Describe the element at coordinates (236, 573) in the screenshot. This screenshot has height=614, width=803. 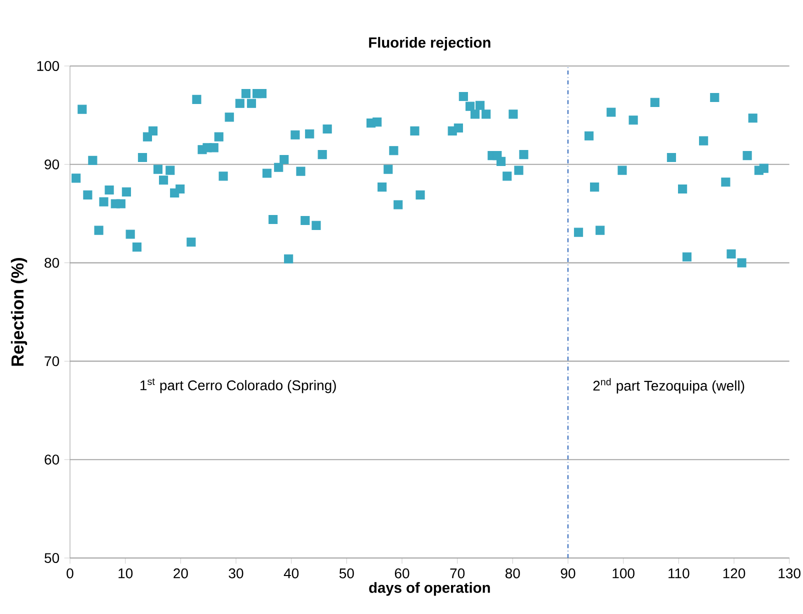
I see `x-tick-label: 30` at that location.